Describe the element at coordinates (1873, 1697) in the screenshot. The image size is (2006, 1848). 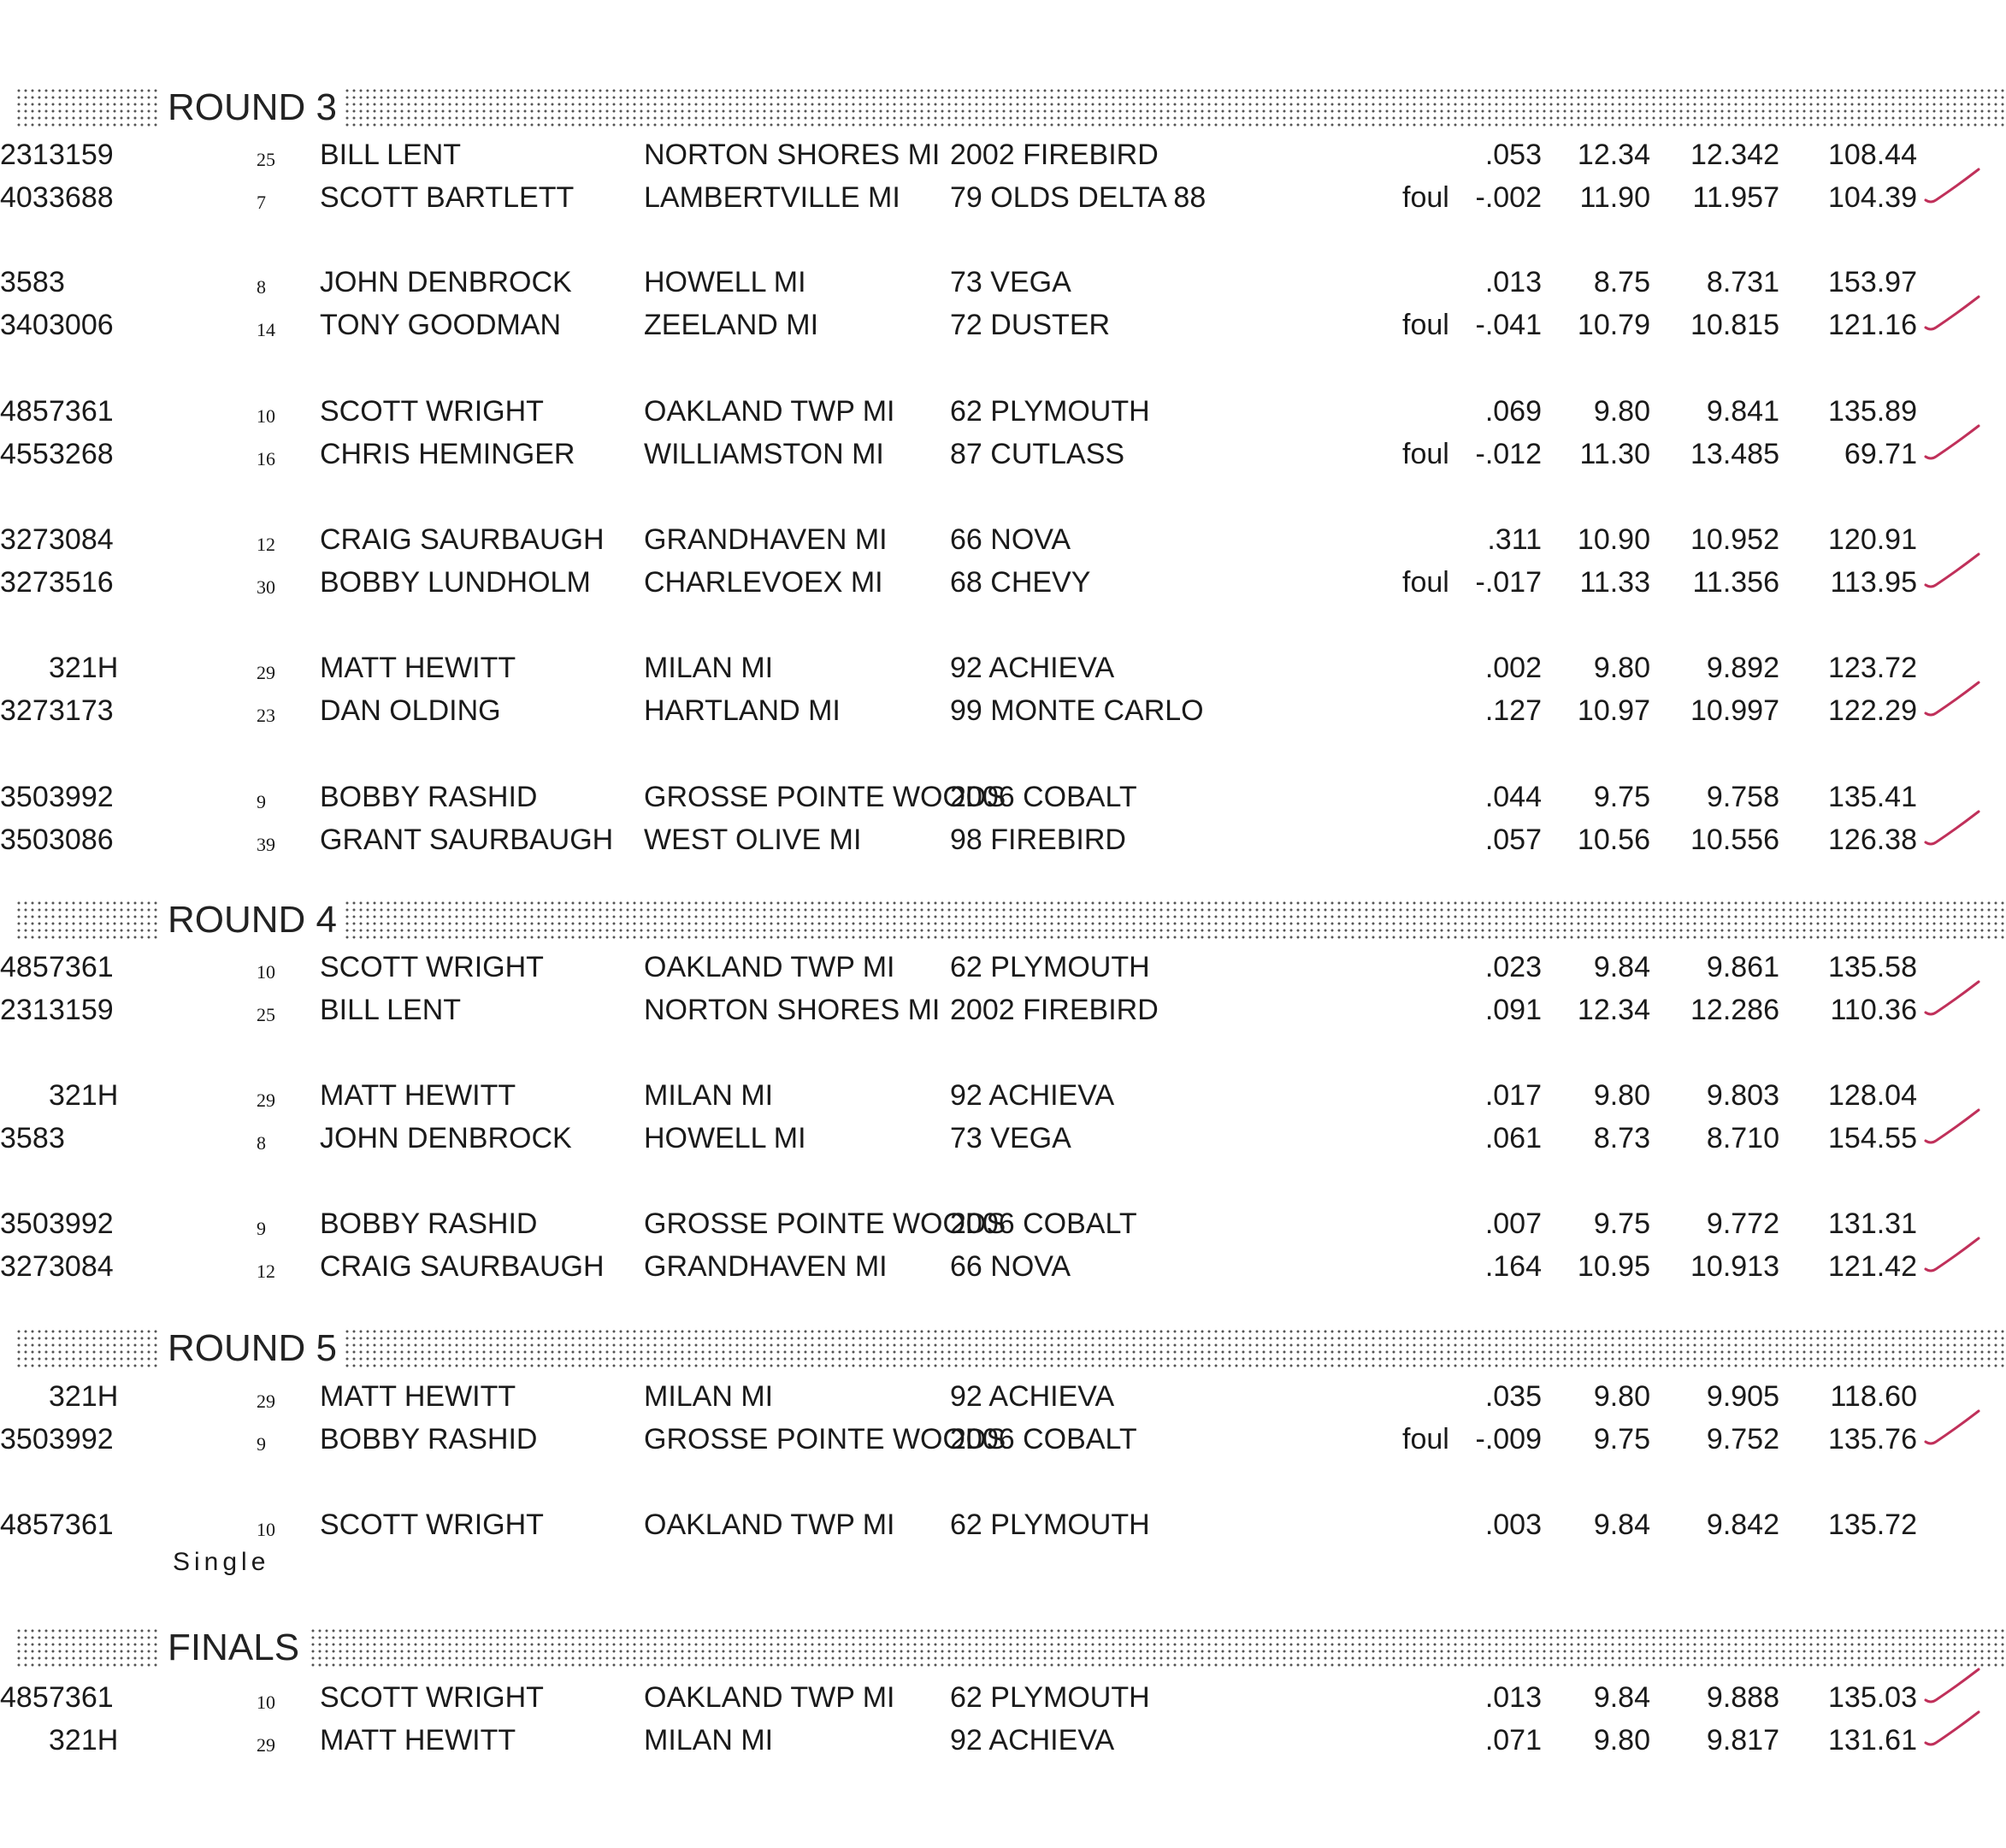
I see `mph-cell: 135.03` at that location.